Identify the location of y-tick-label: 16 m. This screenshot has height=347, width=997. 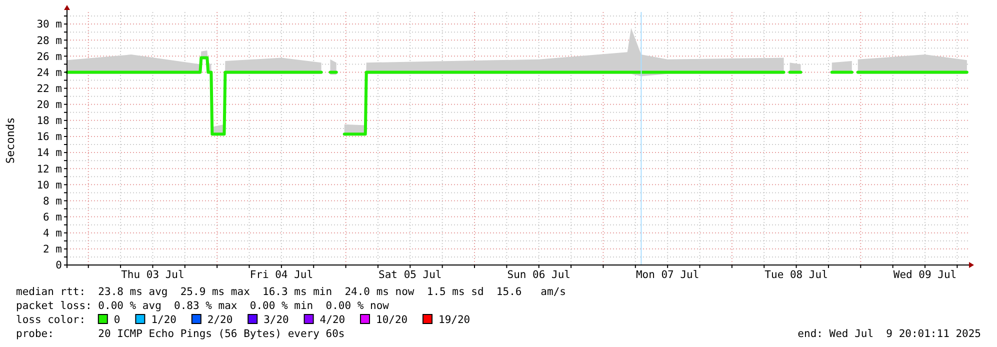
(49, 137).